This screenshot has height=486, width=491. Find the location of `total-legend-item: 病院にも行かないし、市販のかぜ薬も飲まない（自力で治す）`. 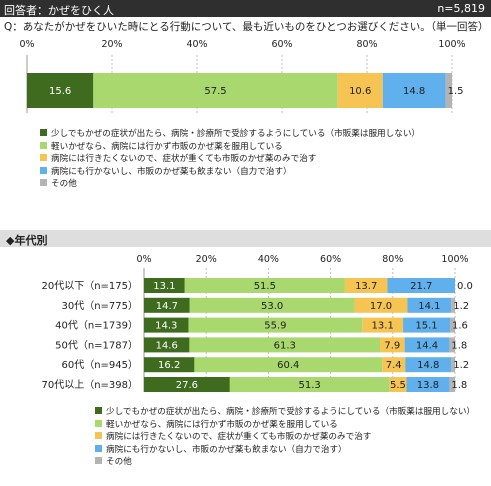

total-legend-item: 病院にも行かないし、市販のかぜ薬も飲まない（自力で治す） is located at coordinates (230, 172).